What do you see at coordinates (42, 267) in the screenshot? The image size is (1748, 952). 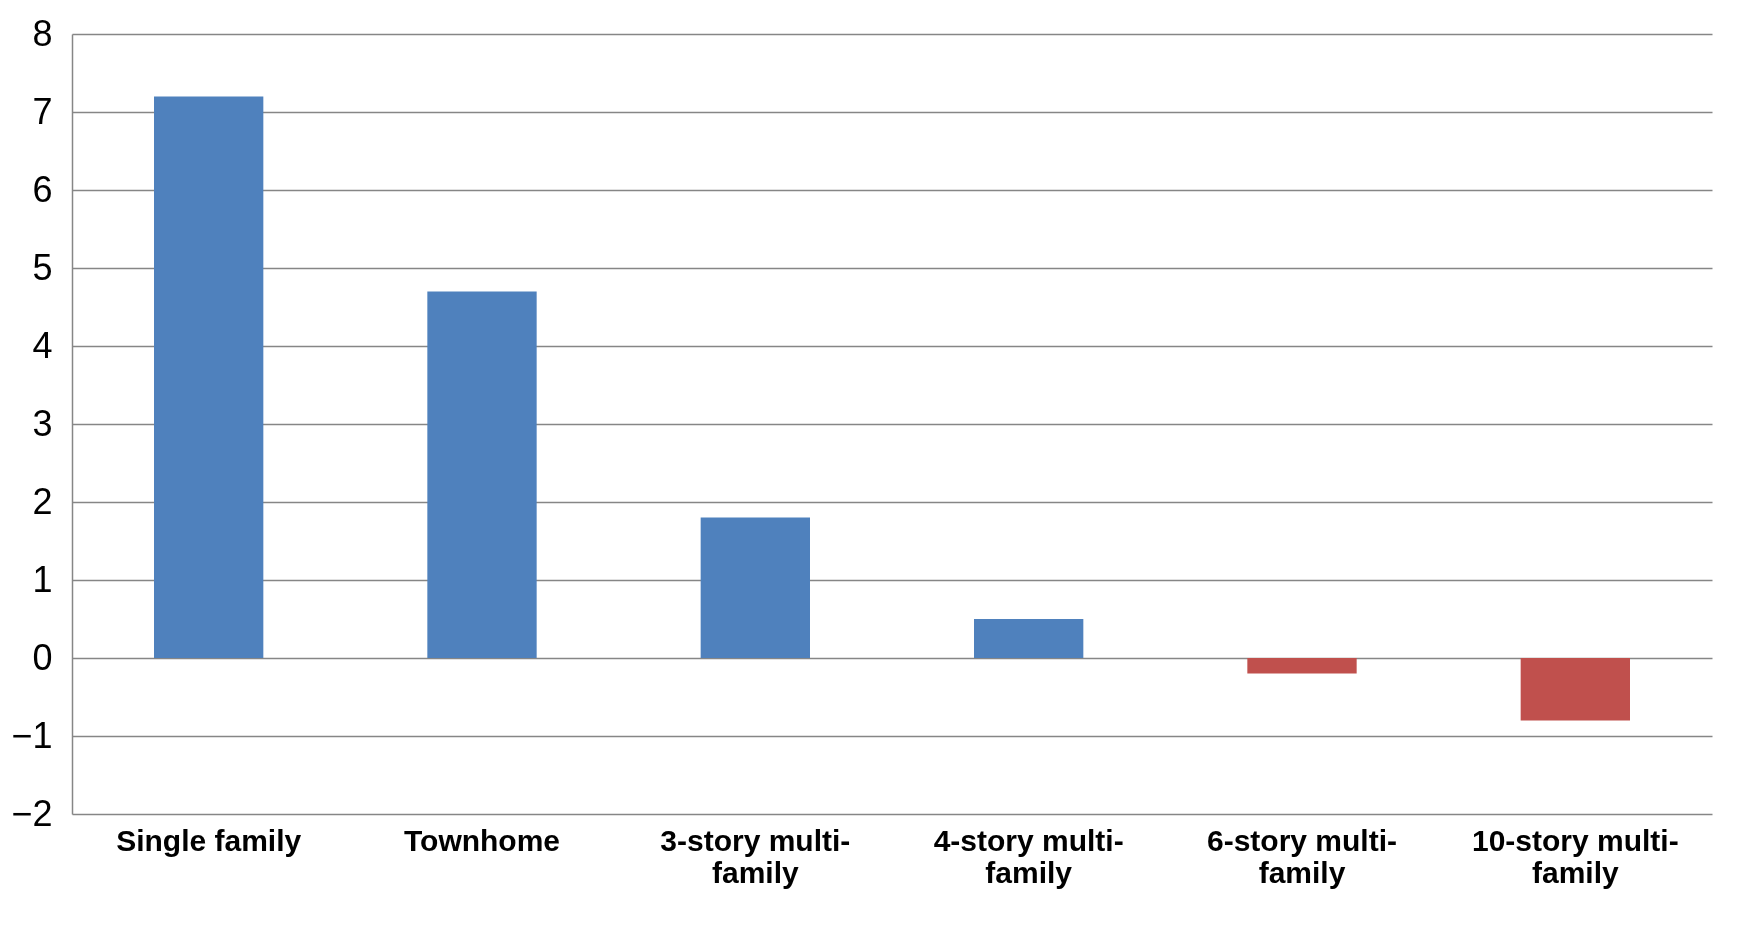 I see `y-tick-label: 5` at bounding box center [42, 267].